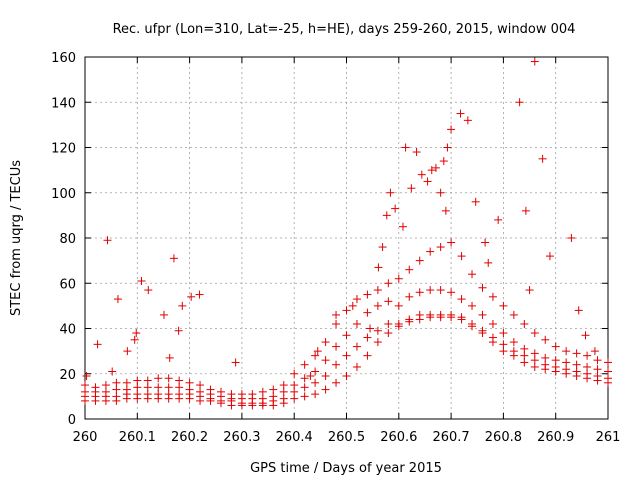 The image size is (640, 480). What do you see at coordinates (346, 437) in the screenshot?
I see `x-tick-label: 260.5` at bounding box center [346, 437].